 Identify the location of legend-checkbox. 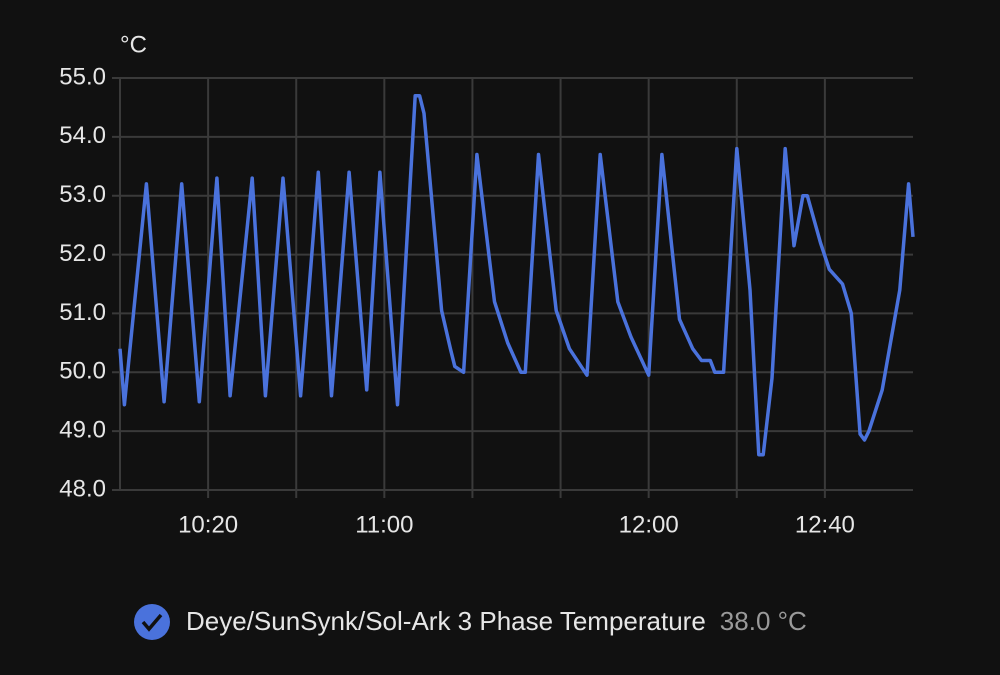
(152, 622).